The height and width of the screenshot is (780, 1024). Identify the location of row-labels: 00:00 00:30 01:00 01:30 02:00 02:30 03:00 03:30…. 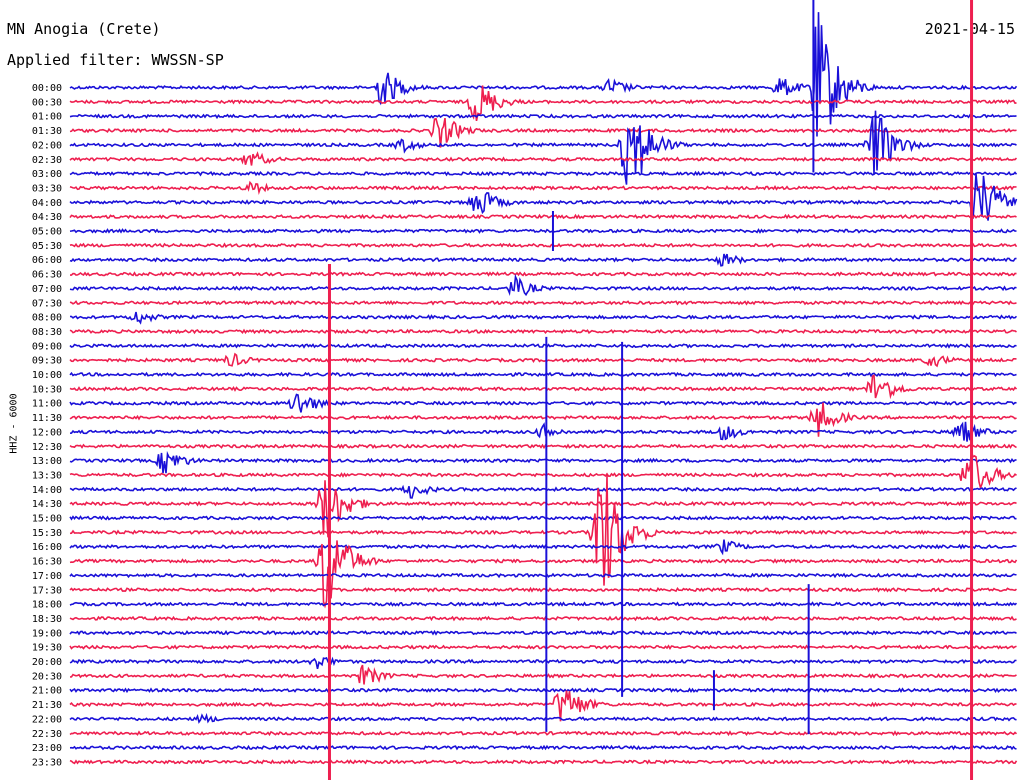
(47, 425).